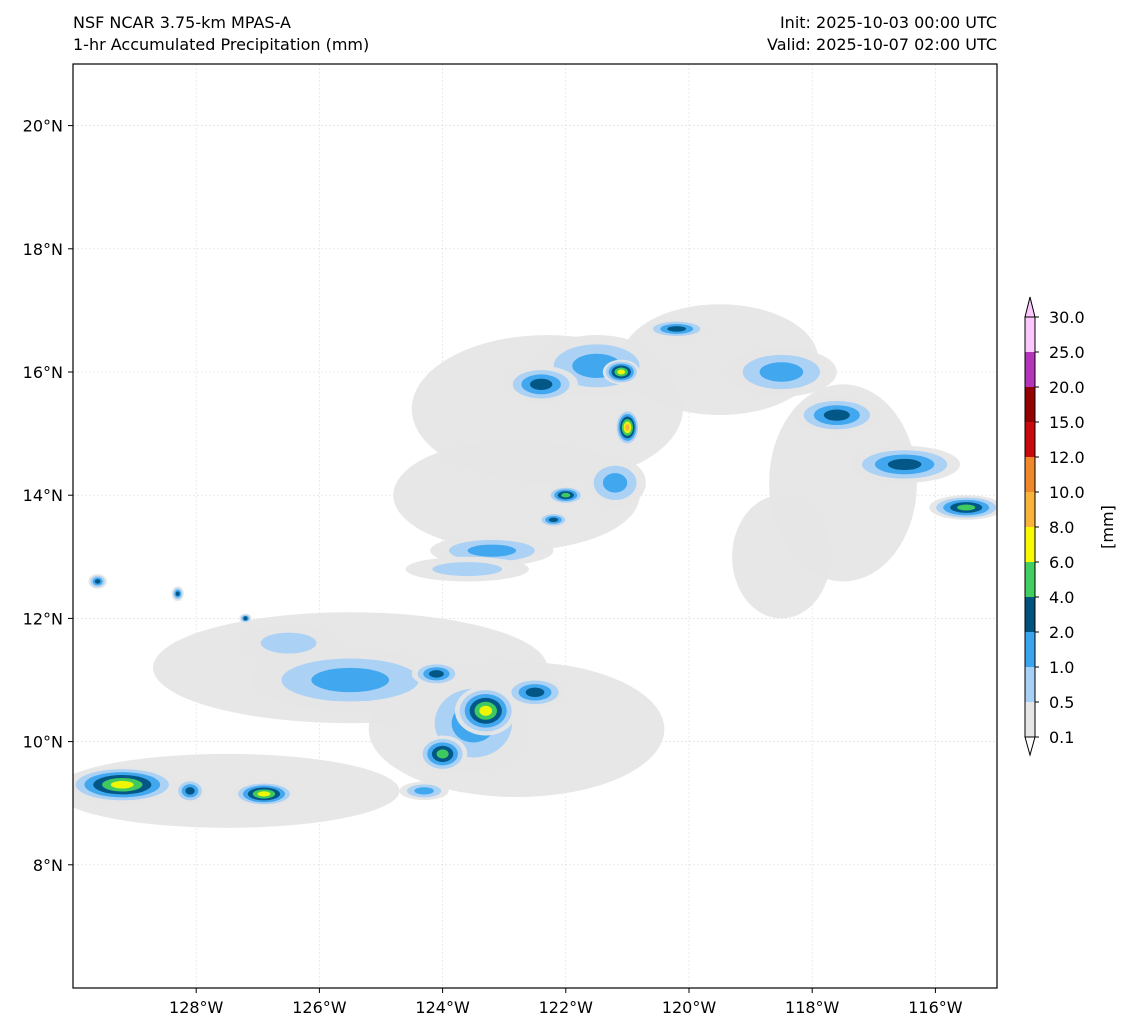 Image resolution: width=1133 pixels, height=1032 pixels. Describe the element at coordinates (43, 495) in the screenshot. I see `lat-tick-label: 14°N` at that location.